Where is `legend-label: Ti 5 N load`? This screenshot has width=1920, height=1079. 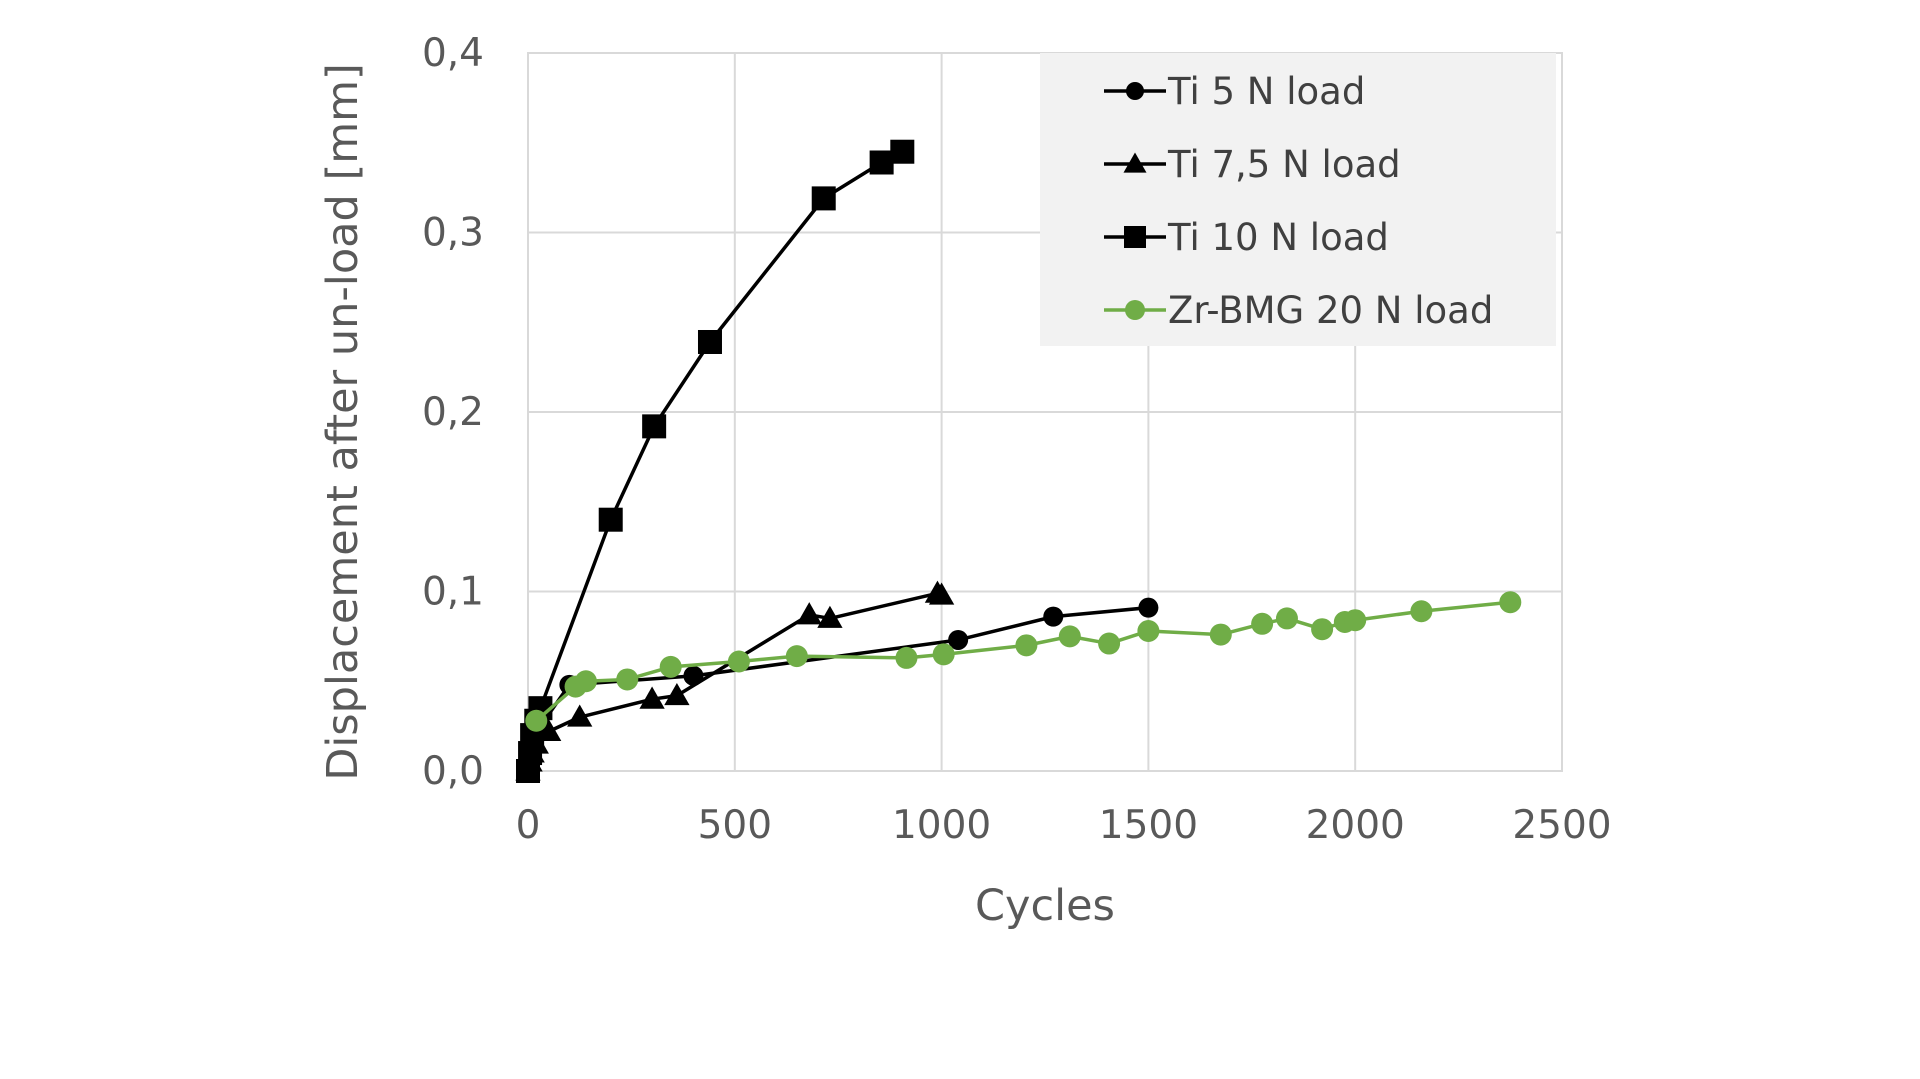
legend-label: Ti 5 N load is located at coordinates (1266, 91).